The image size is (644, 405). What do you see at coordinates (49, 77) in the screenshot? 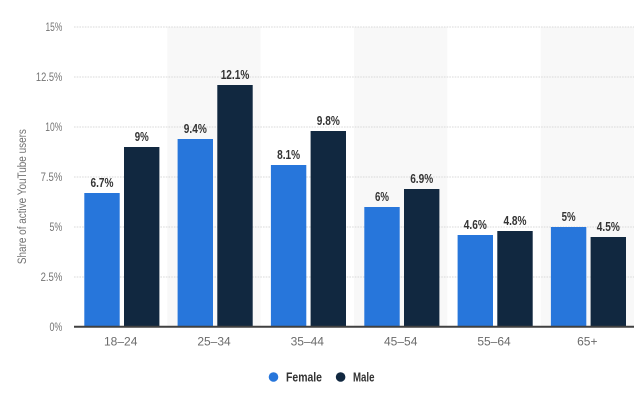
I see `svg-text: 12.5%` at bounding box center [49, 77].